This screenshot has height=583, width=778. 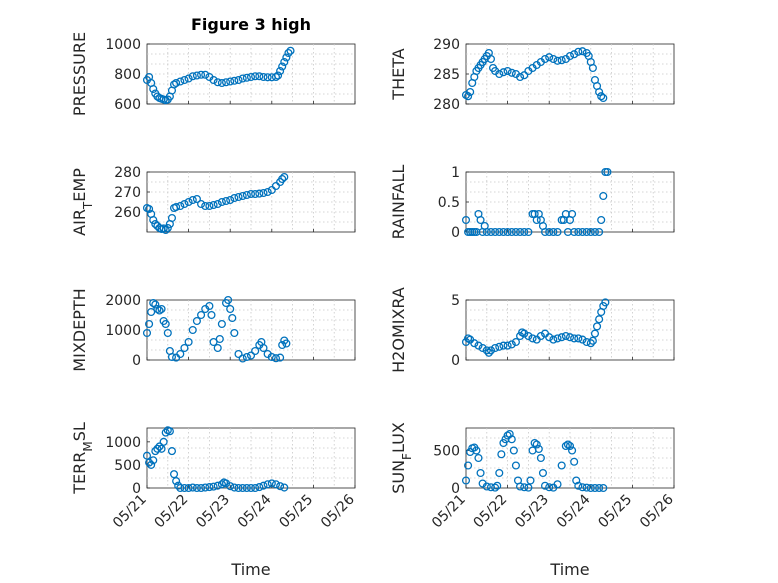 What do you see at coordinates (398, 202) in the screenshot?
I see `y-axis-label: RAINFALL` at bounding box center [398, 202].